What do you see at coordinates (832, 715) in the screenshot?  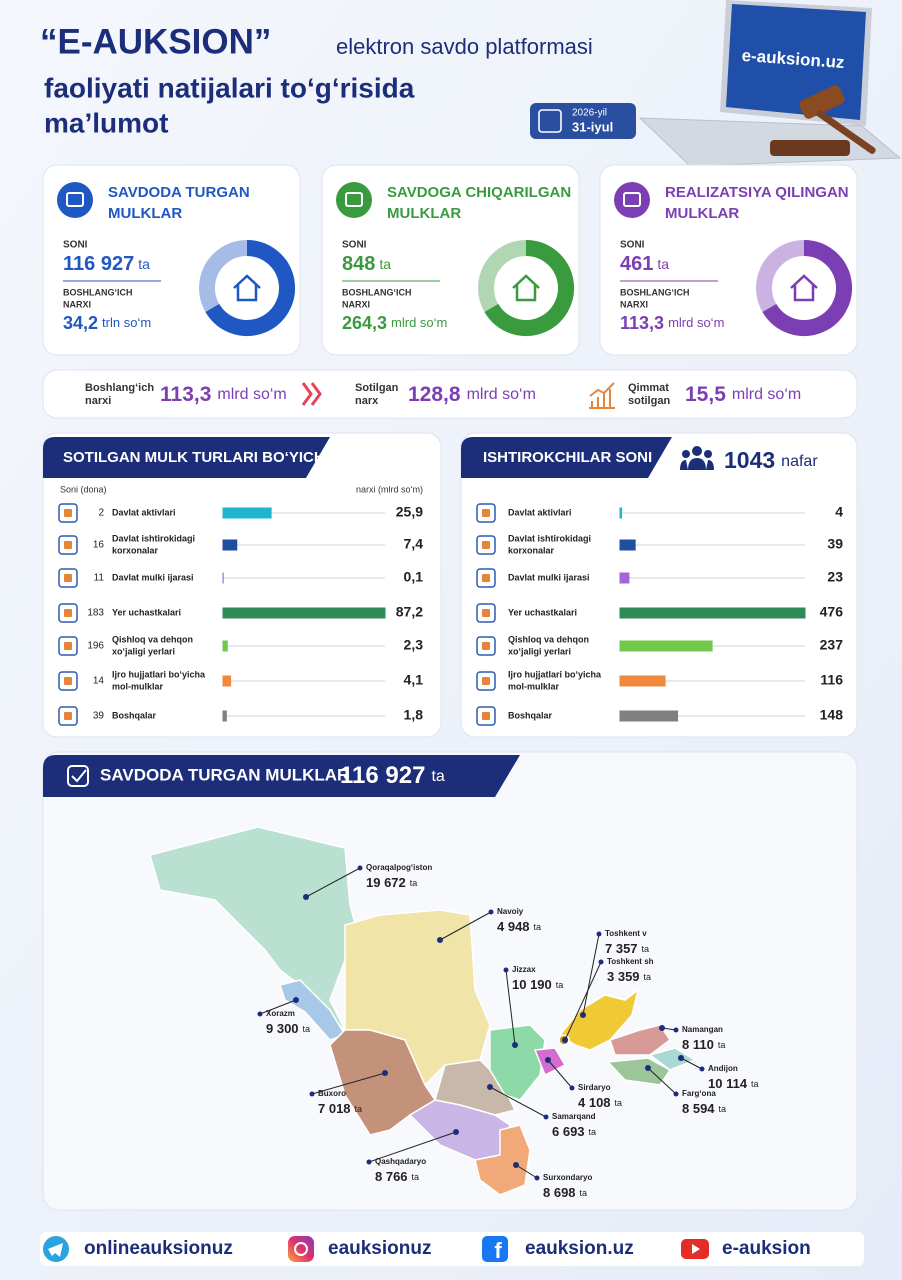 I see `bar-value: 148` at bounding box center [832, 715].